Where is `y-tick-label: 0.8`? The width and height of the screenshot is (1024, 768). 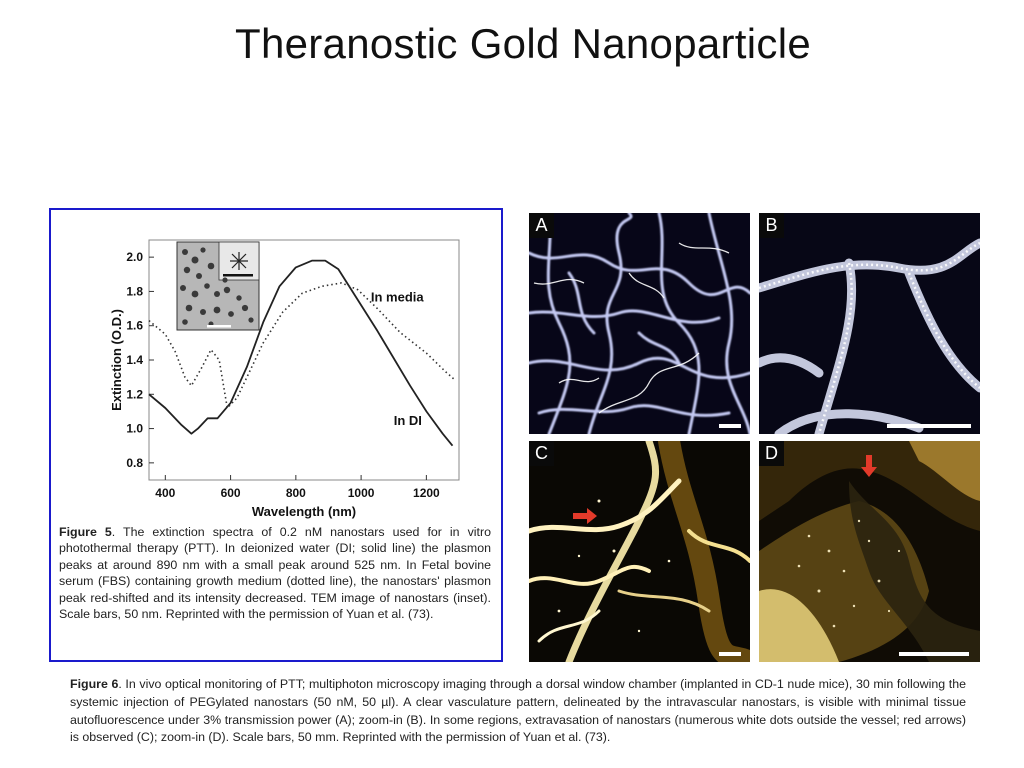 y-tick-label: 0.8 is located at coordinates (134, 463).